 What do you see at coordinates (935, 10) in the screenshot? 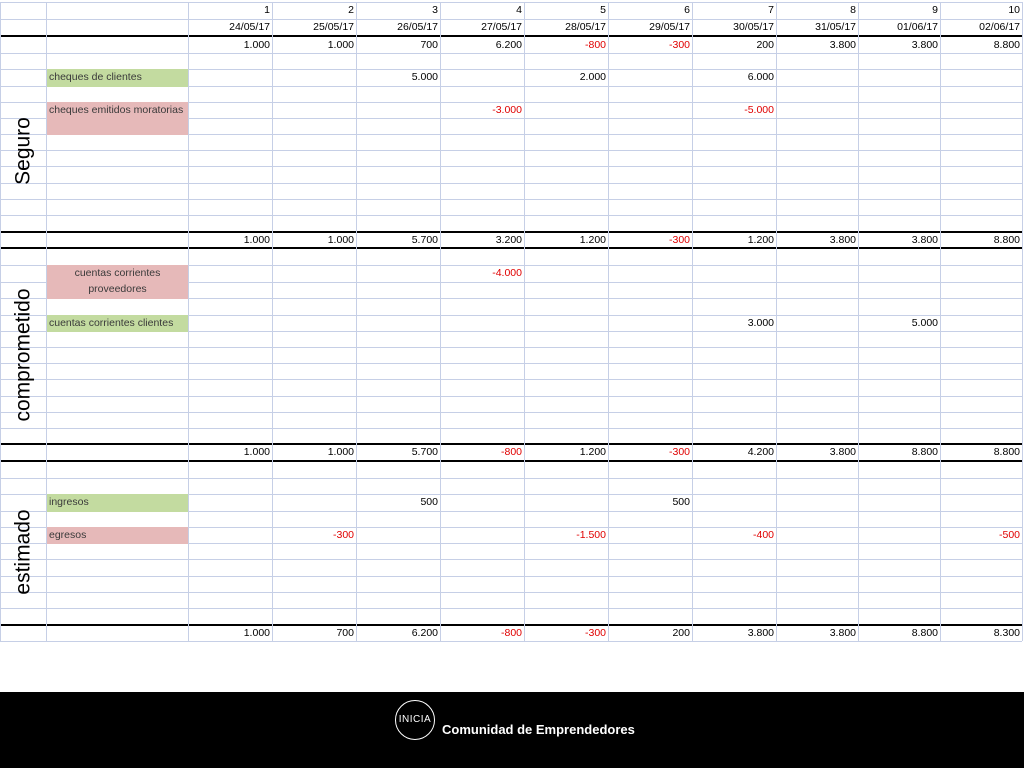
I see `column-number: 9` at bounding box center [935, 10].